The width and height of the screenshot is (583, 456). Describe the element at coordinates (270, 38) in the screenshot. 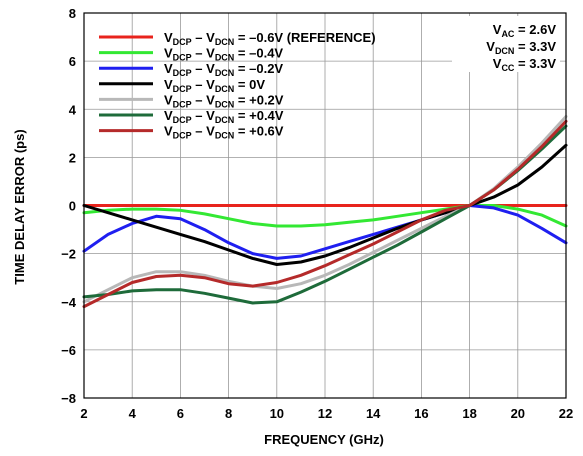

I see `legend-label: VDCP – VDCN = –0.6V (REFERENCE)` at that location.